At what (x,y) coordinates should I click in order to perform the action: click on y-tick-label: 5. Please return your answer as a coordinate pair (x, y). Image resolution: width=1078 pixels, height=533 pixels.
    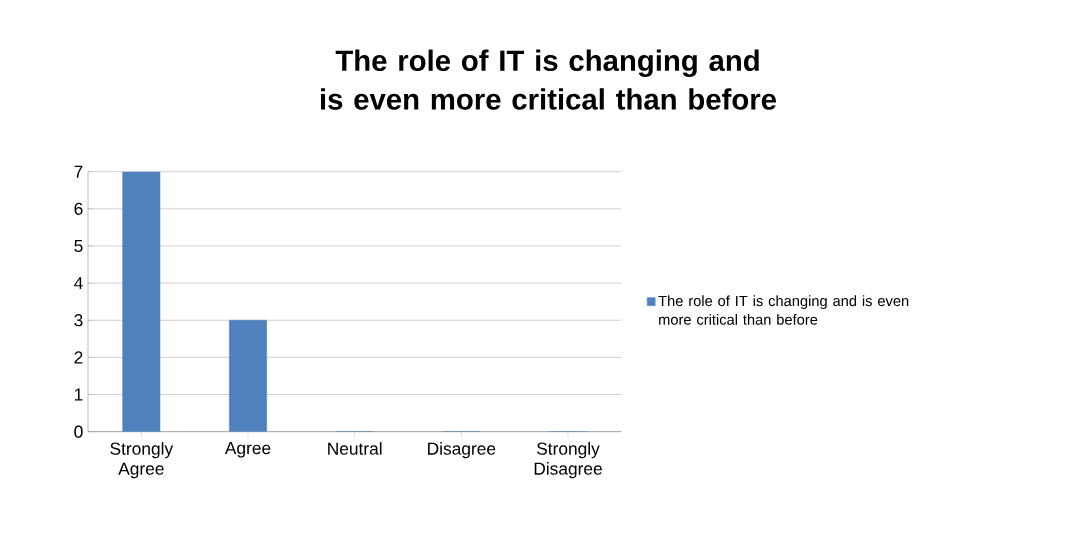
    Looking at the image, I should click on (78, 245).